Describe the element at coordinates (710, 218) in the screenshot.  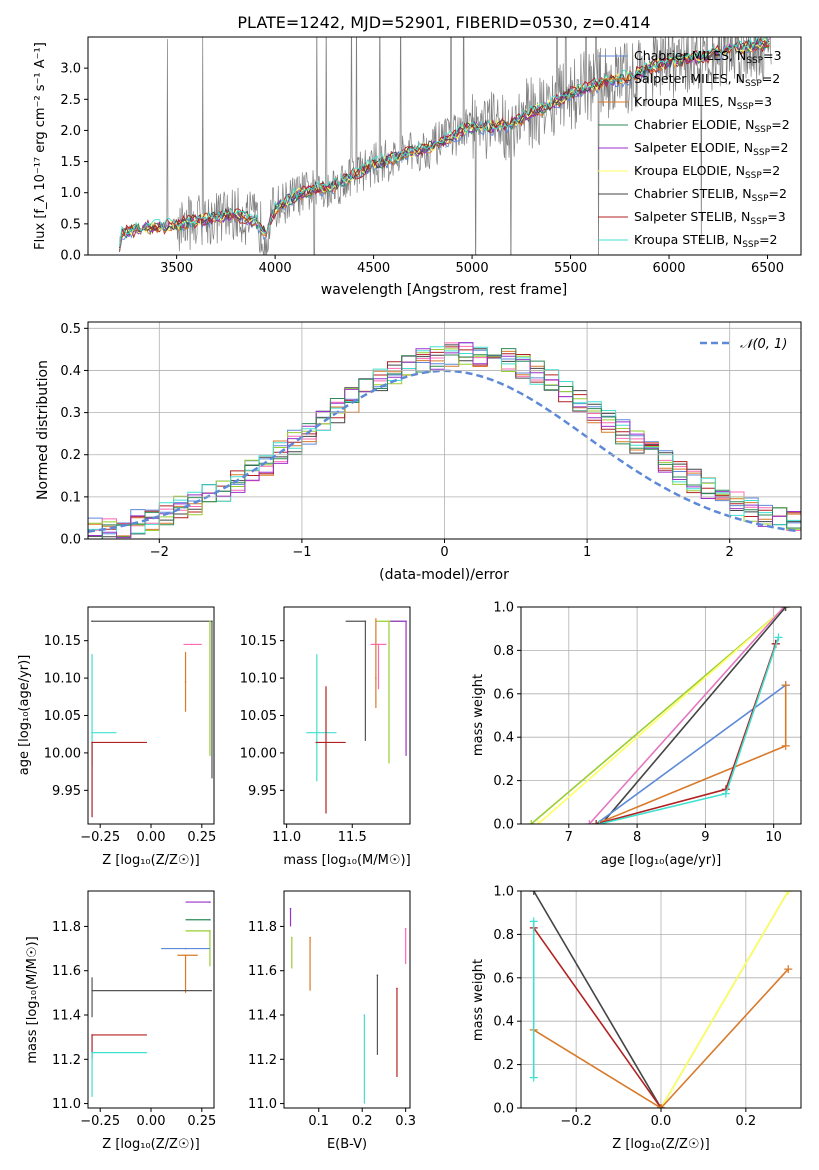
I see `legend-label: Salpeter STELIB, NSSP=3` at that location.